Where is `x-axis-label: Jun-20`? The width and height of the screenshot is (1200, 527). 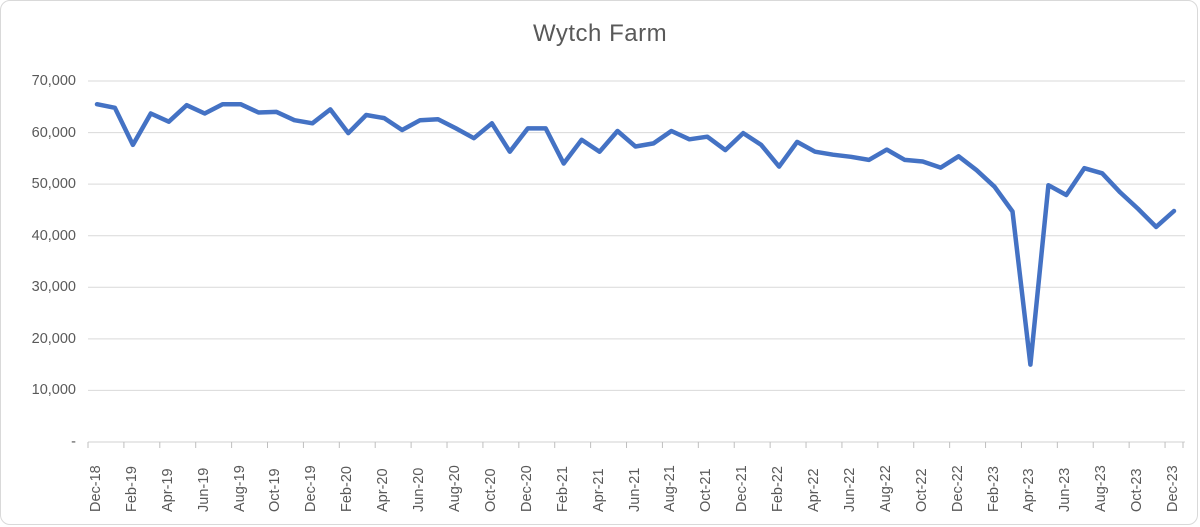 x-axis-label: Jun-20 is located at coordinates (419, 489).